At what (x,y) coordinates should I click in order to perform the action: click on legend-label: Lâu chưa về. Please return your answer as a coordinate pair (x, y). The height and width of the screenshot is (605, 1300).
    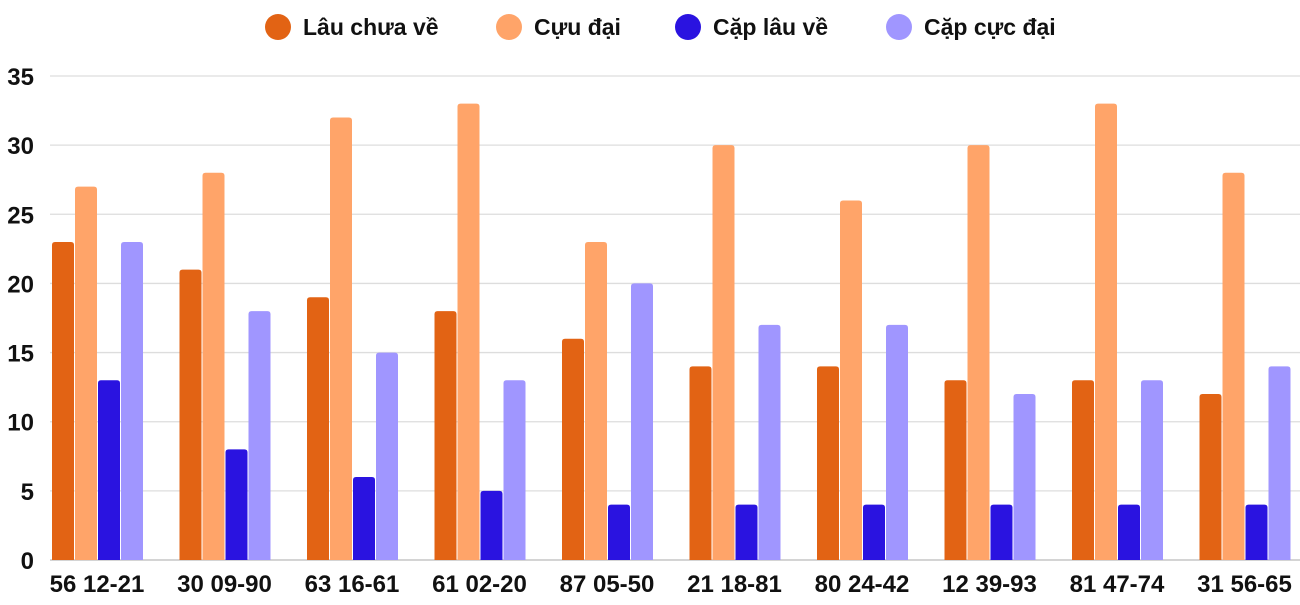
    Looking at the image, I should click on (371, 27).